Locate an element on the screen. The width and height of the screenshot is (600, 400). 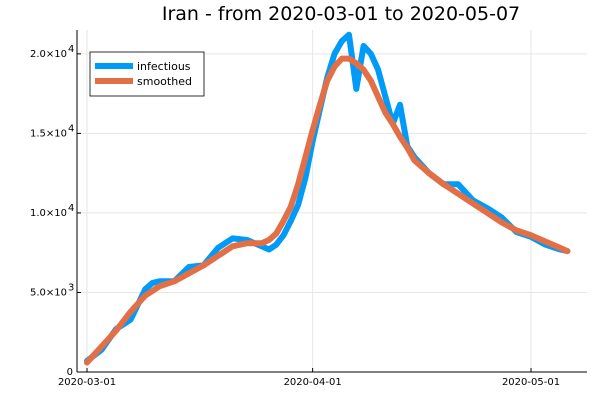
y-tick-exponent: 3 is located at coordinates (71, 287).